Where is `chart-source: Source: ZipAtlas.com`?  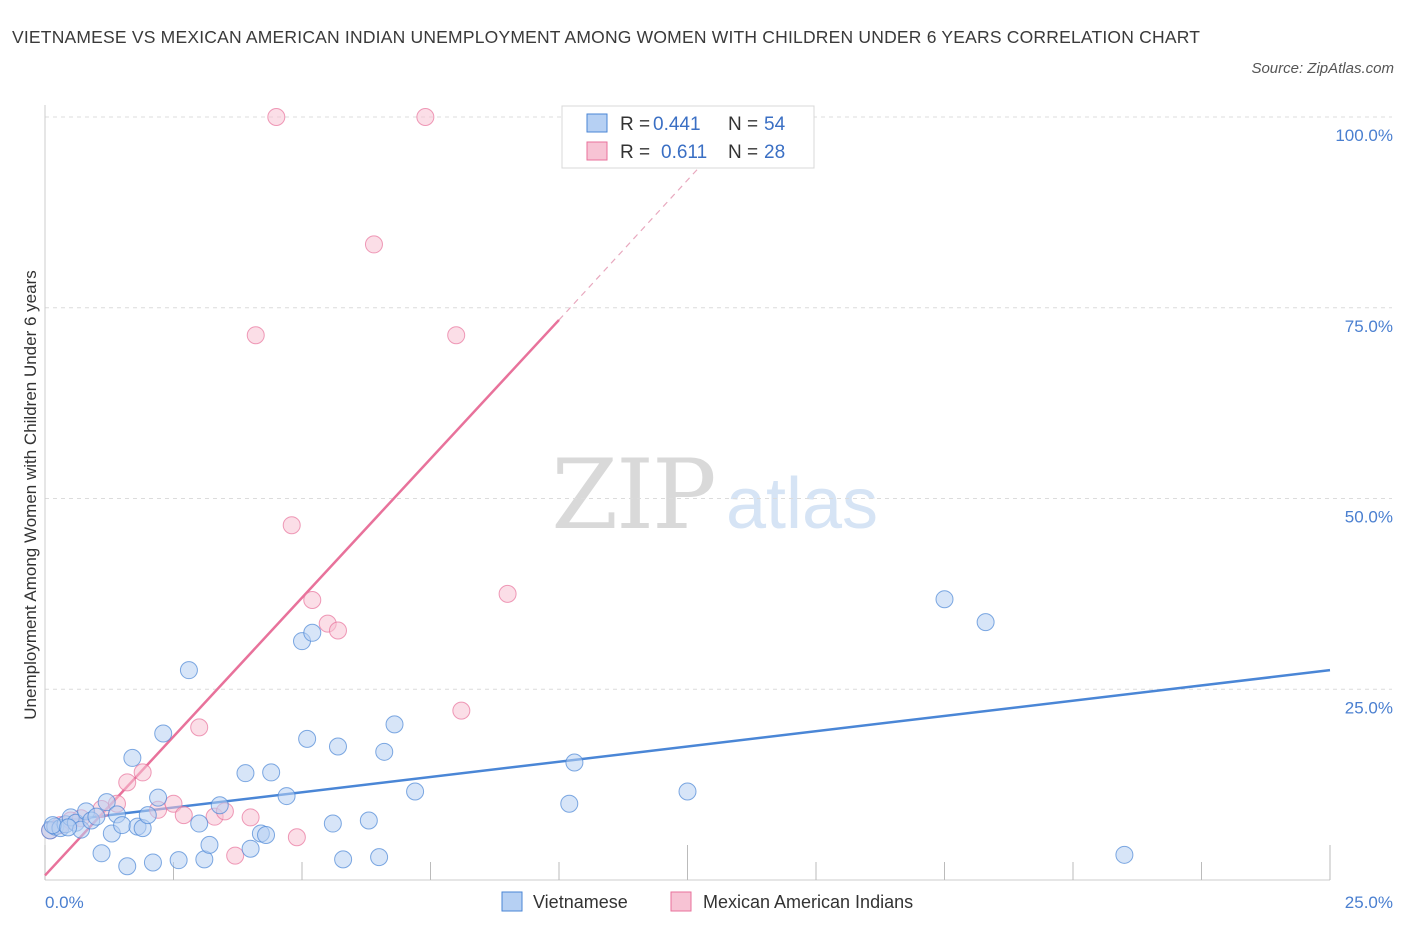 chart-source: Source: ZipAtlas.com is located at coordinates (1322, 68).